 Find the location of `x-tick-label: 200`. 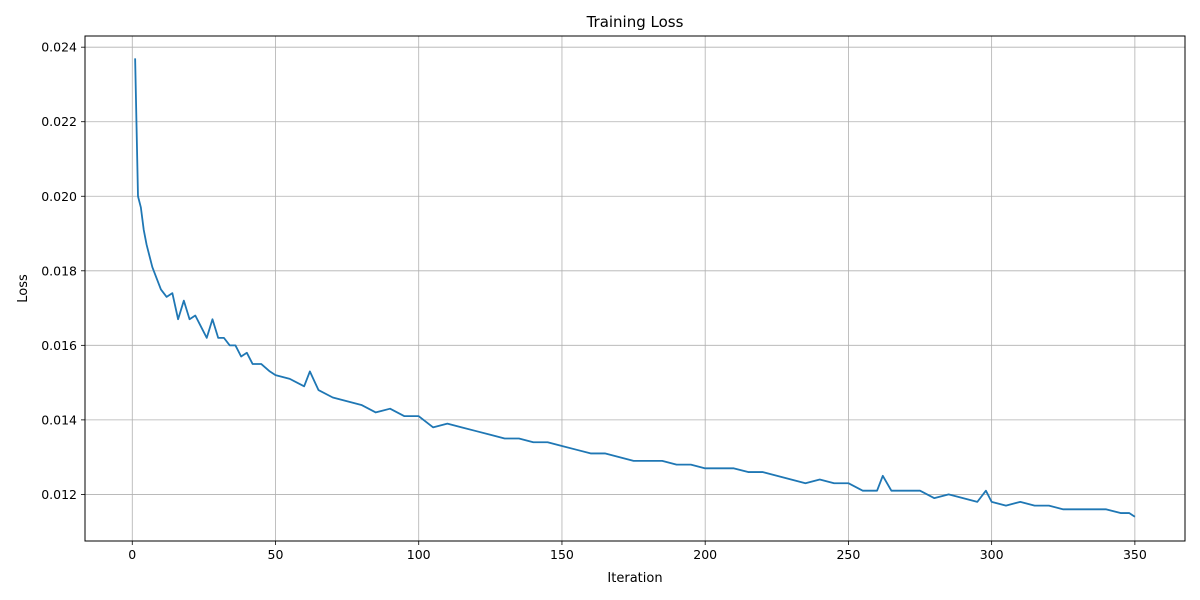

x-tick-label: 200 is located at coordinates (705, 554).